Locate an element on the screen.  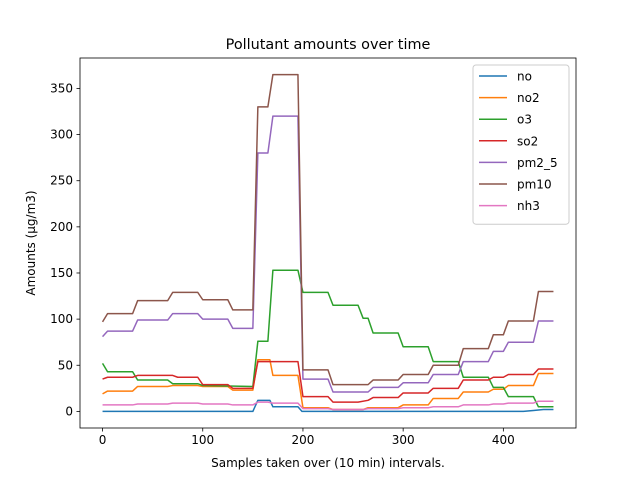
y-tick-label: 0 is located at coordinates (69, 411).